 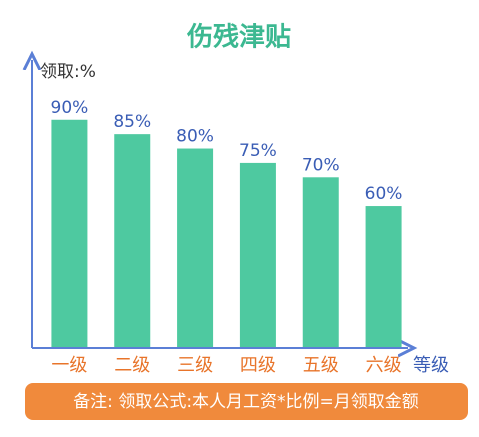 I want to click on y-axis-label: 领取:%, so click(x=68, y=72).